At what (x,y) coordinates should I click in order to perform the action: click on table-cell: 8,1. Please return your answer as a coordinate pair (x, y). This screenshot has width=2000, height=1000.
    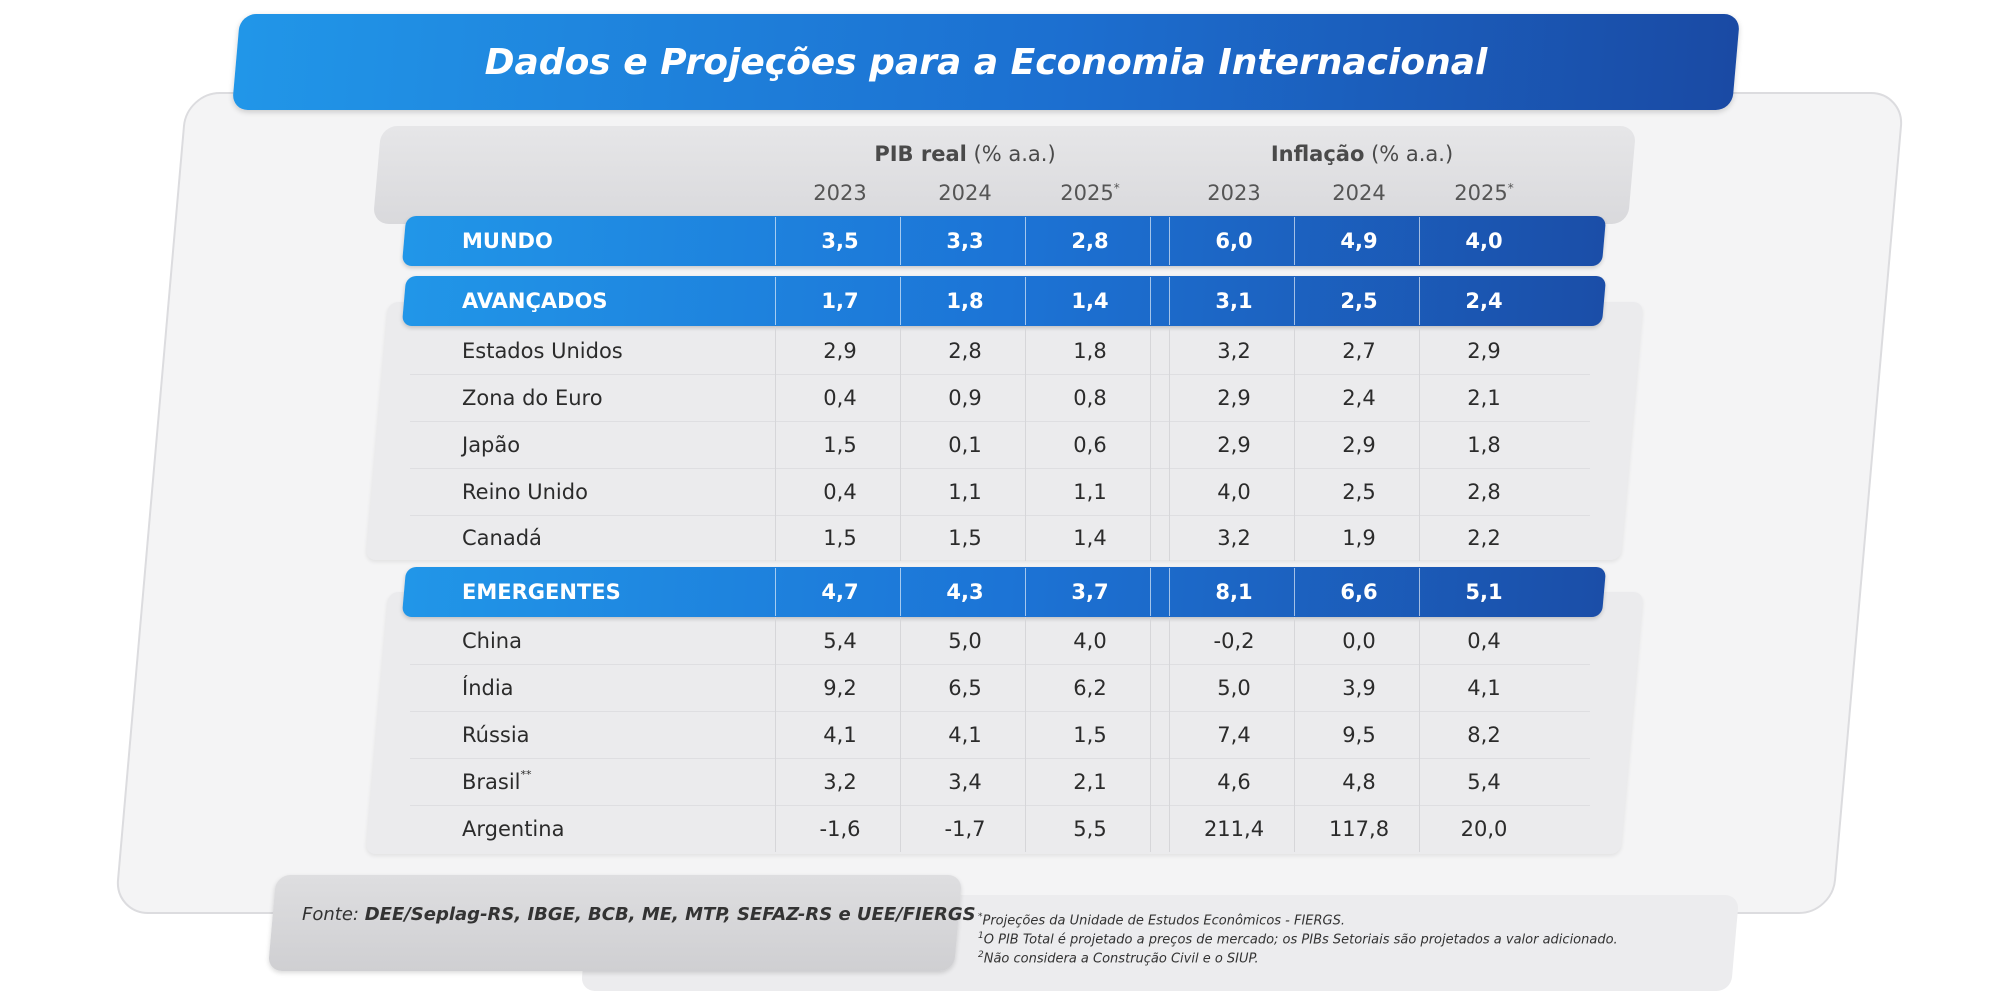
    Looking at the image, I should click on (1234, 591).